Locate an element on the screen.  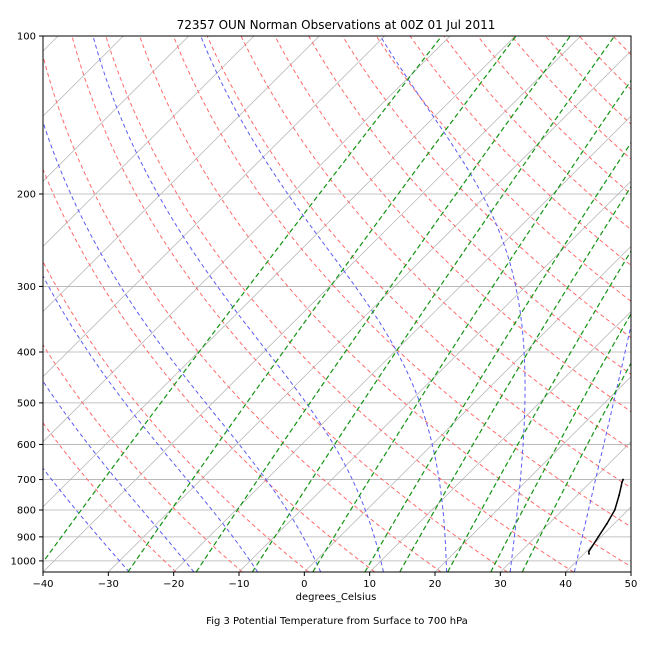
x-tick-label: 20 is located at coordinates (435, 584).